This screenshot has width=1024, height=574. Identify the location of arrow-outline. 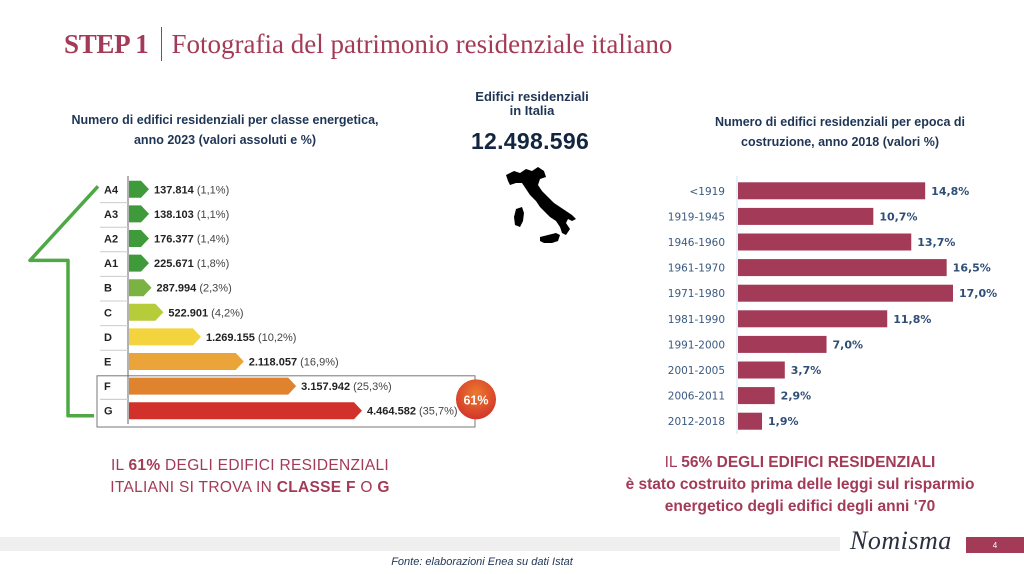
(64, 301).